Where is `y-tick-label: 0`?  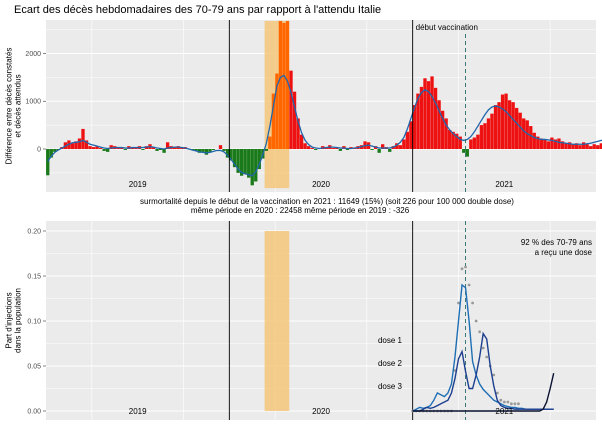 y-tick-label: 0 is located at coordinates (39, 150).